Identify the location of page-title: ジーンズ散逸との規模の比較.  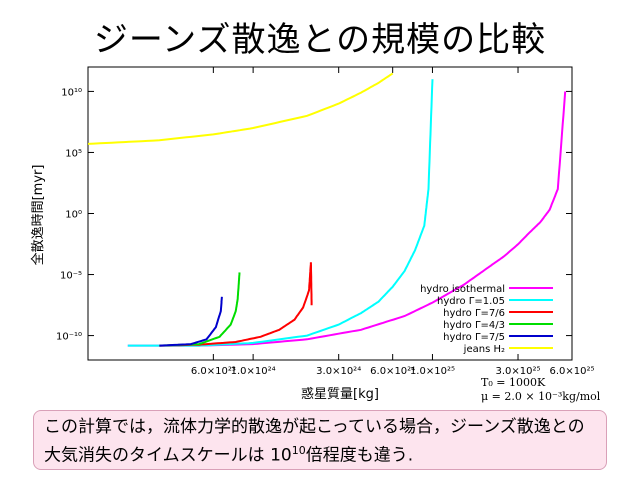
(320, 40).